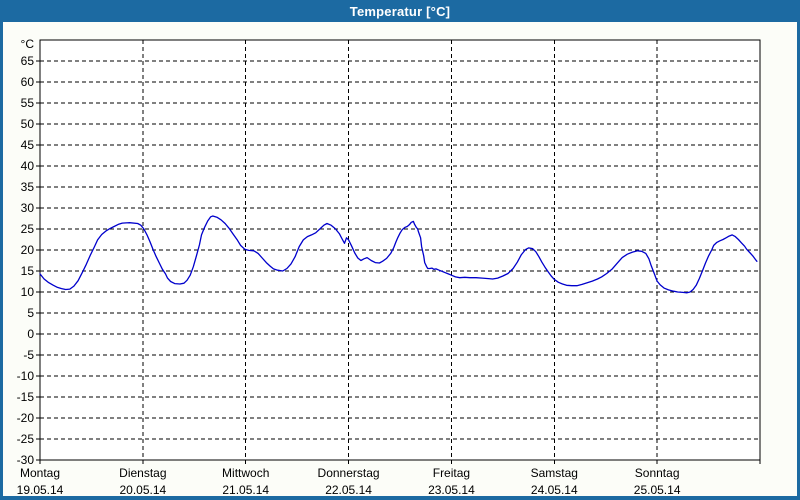 The width and height of the screenshot is (800, 500). I want to click on date-label: 22.05.14, so click(348, 490).